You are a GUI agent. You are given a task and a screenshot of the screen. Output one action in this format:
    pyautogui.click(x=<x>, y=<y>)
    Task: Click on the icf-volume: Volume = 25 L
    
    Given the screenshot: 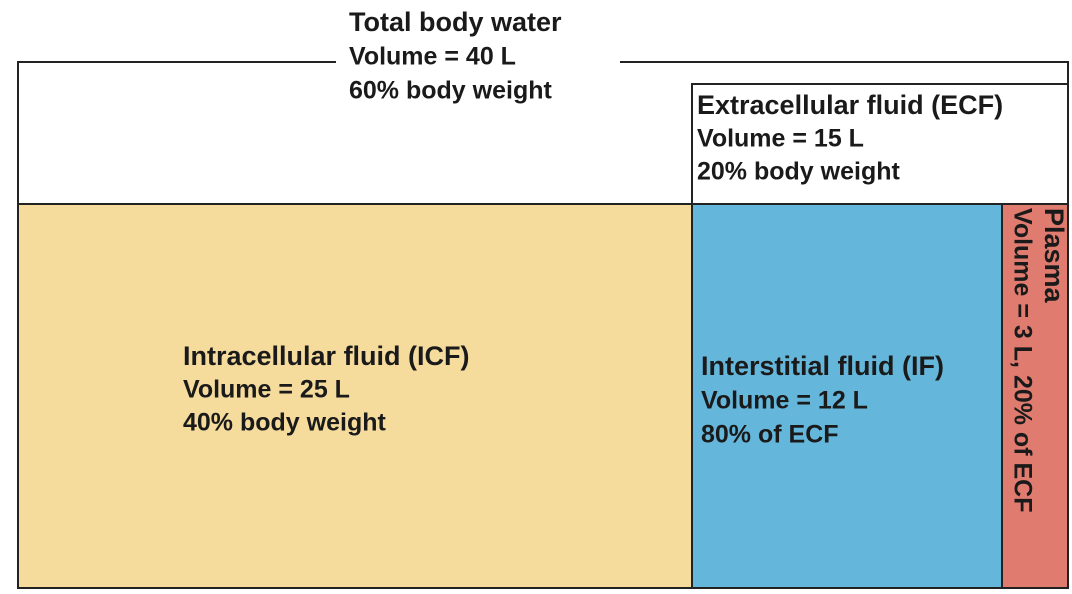 What is the action you would take?
    pyautogui.click(x=266, y=390)
    